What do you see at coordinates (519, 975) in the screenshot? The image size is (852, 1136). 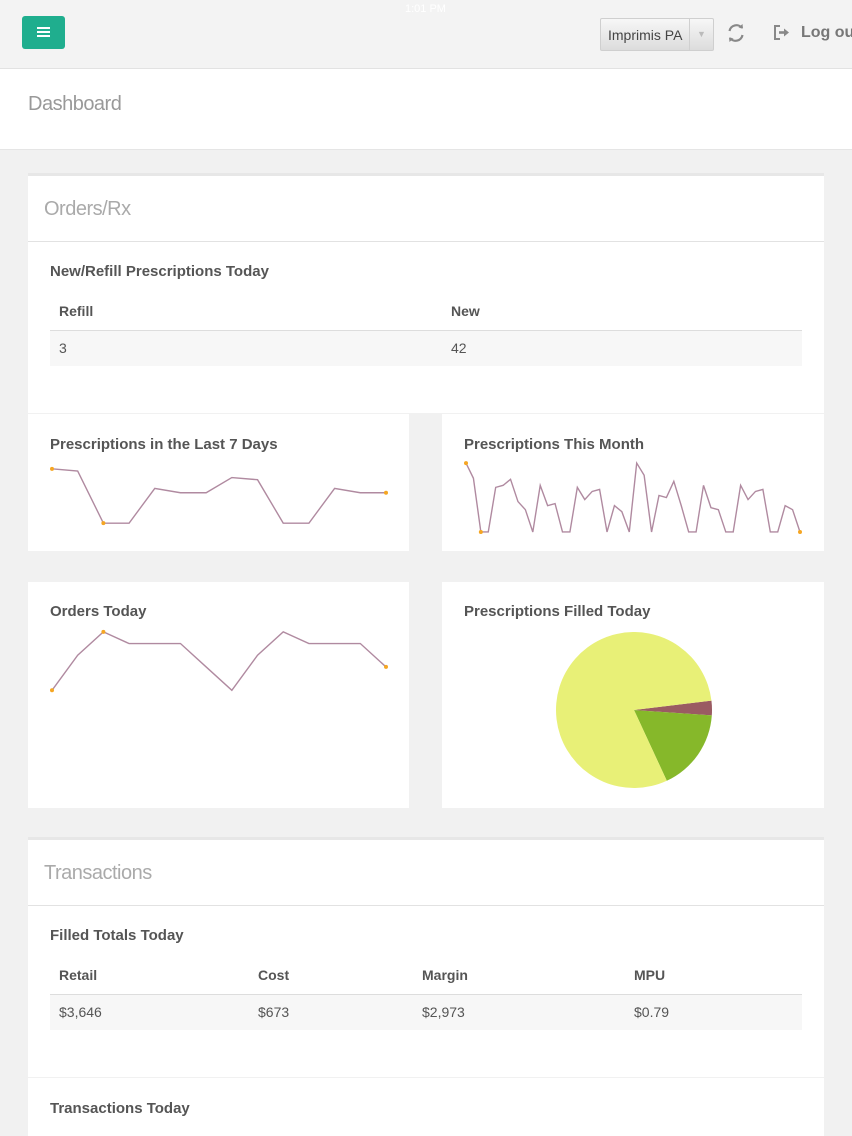 I see `column-header-margin: Margin` at bounding box center [519, 975].